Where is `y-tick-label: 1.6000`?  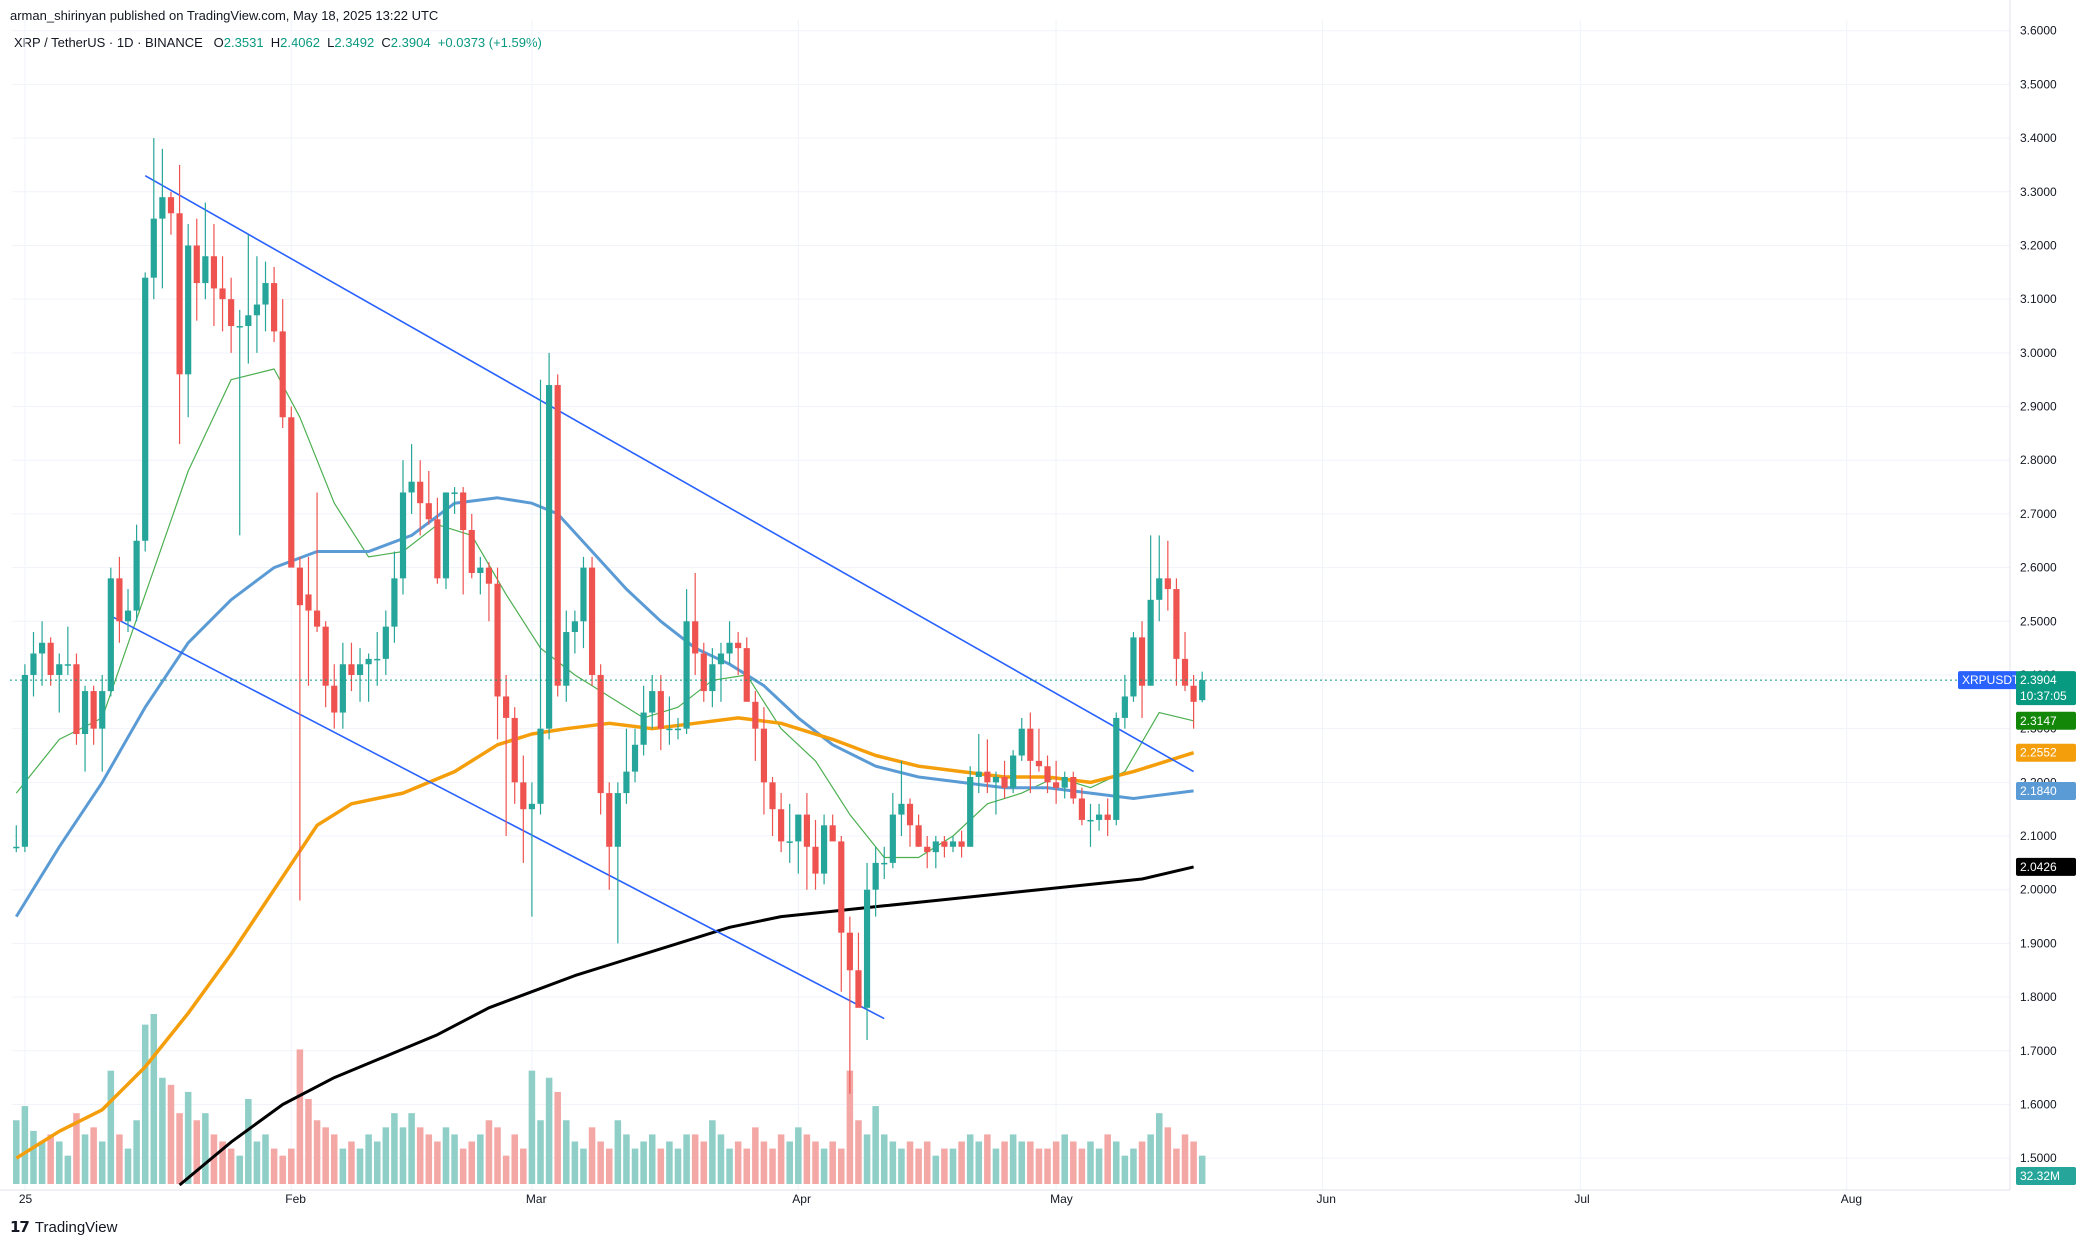
y-tick-label: 1.6000 is located at coordinates (2038, 1104).